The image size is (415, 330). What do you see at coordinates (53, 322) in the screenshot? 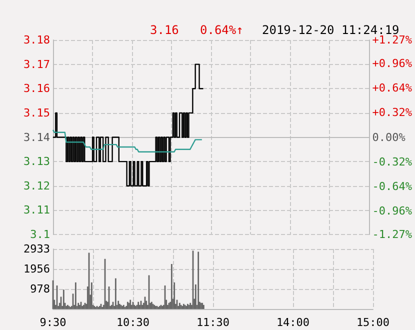
I see `x-tick-label: 9:30` at bounding box center [53, 322].